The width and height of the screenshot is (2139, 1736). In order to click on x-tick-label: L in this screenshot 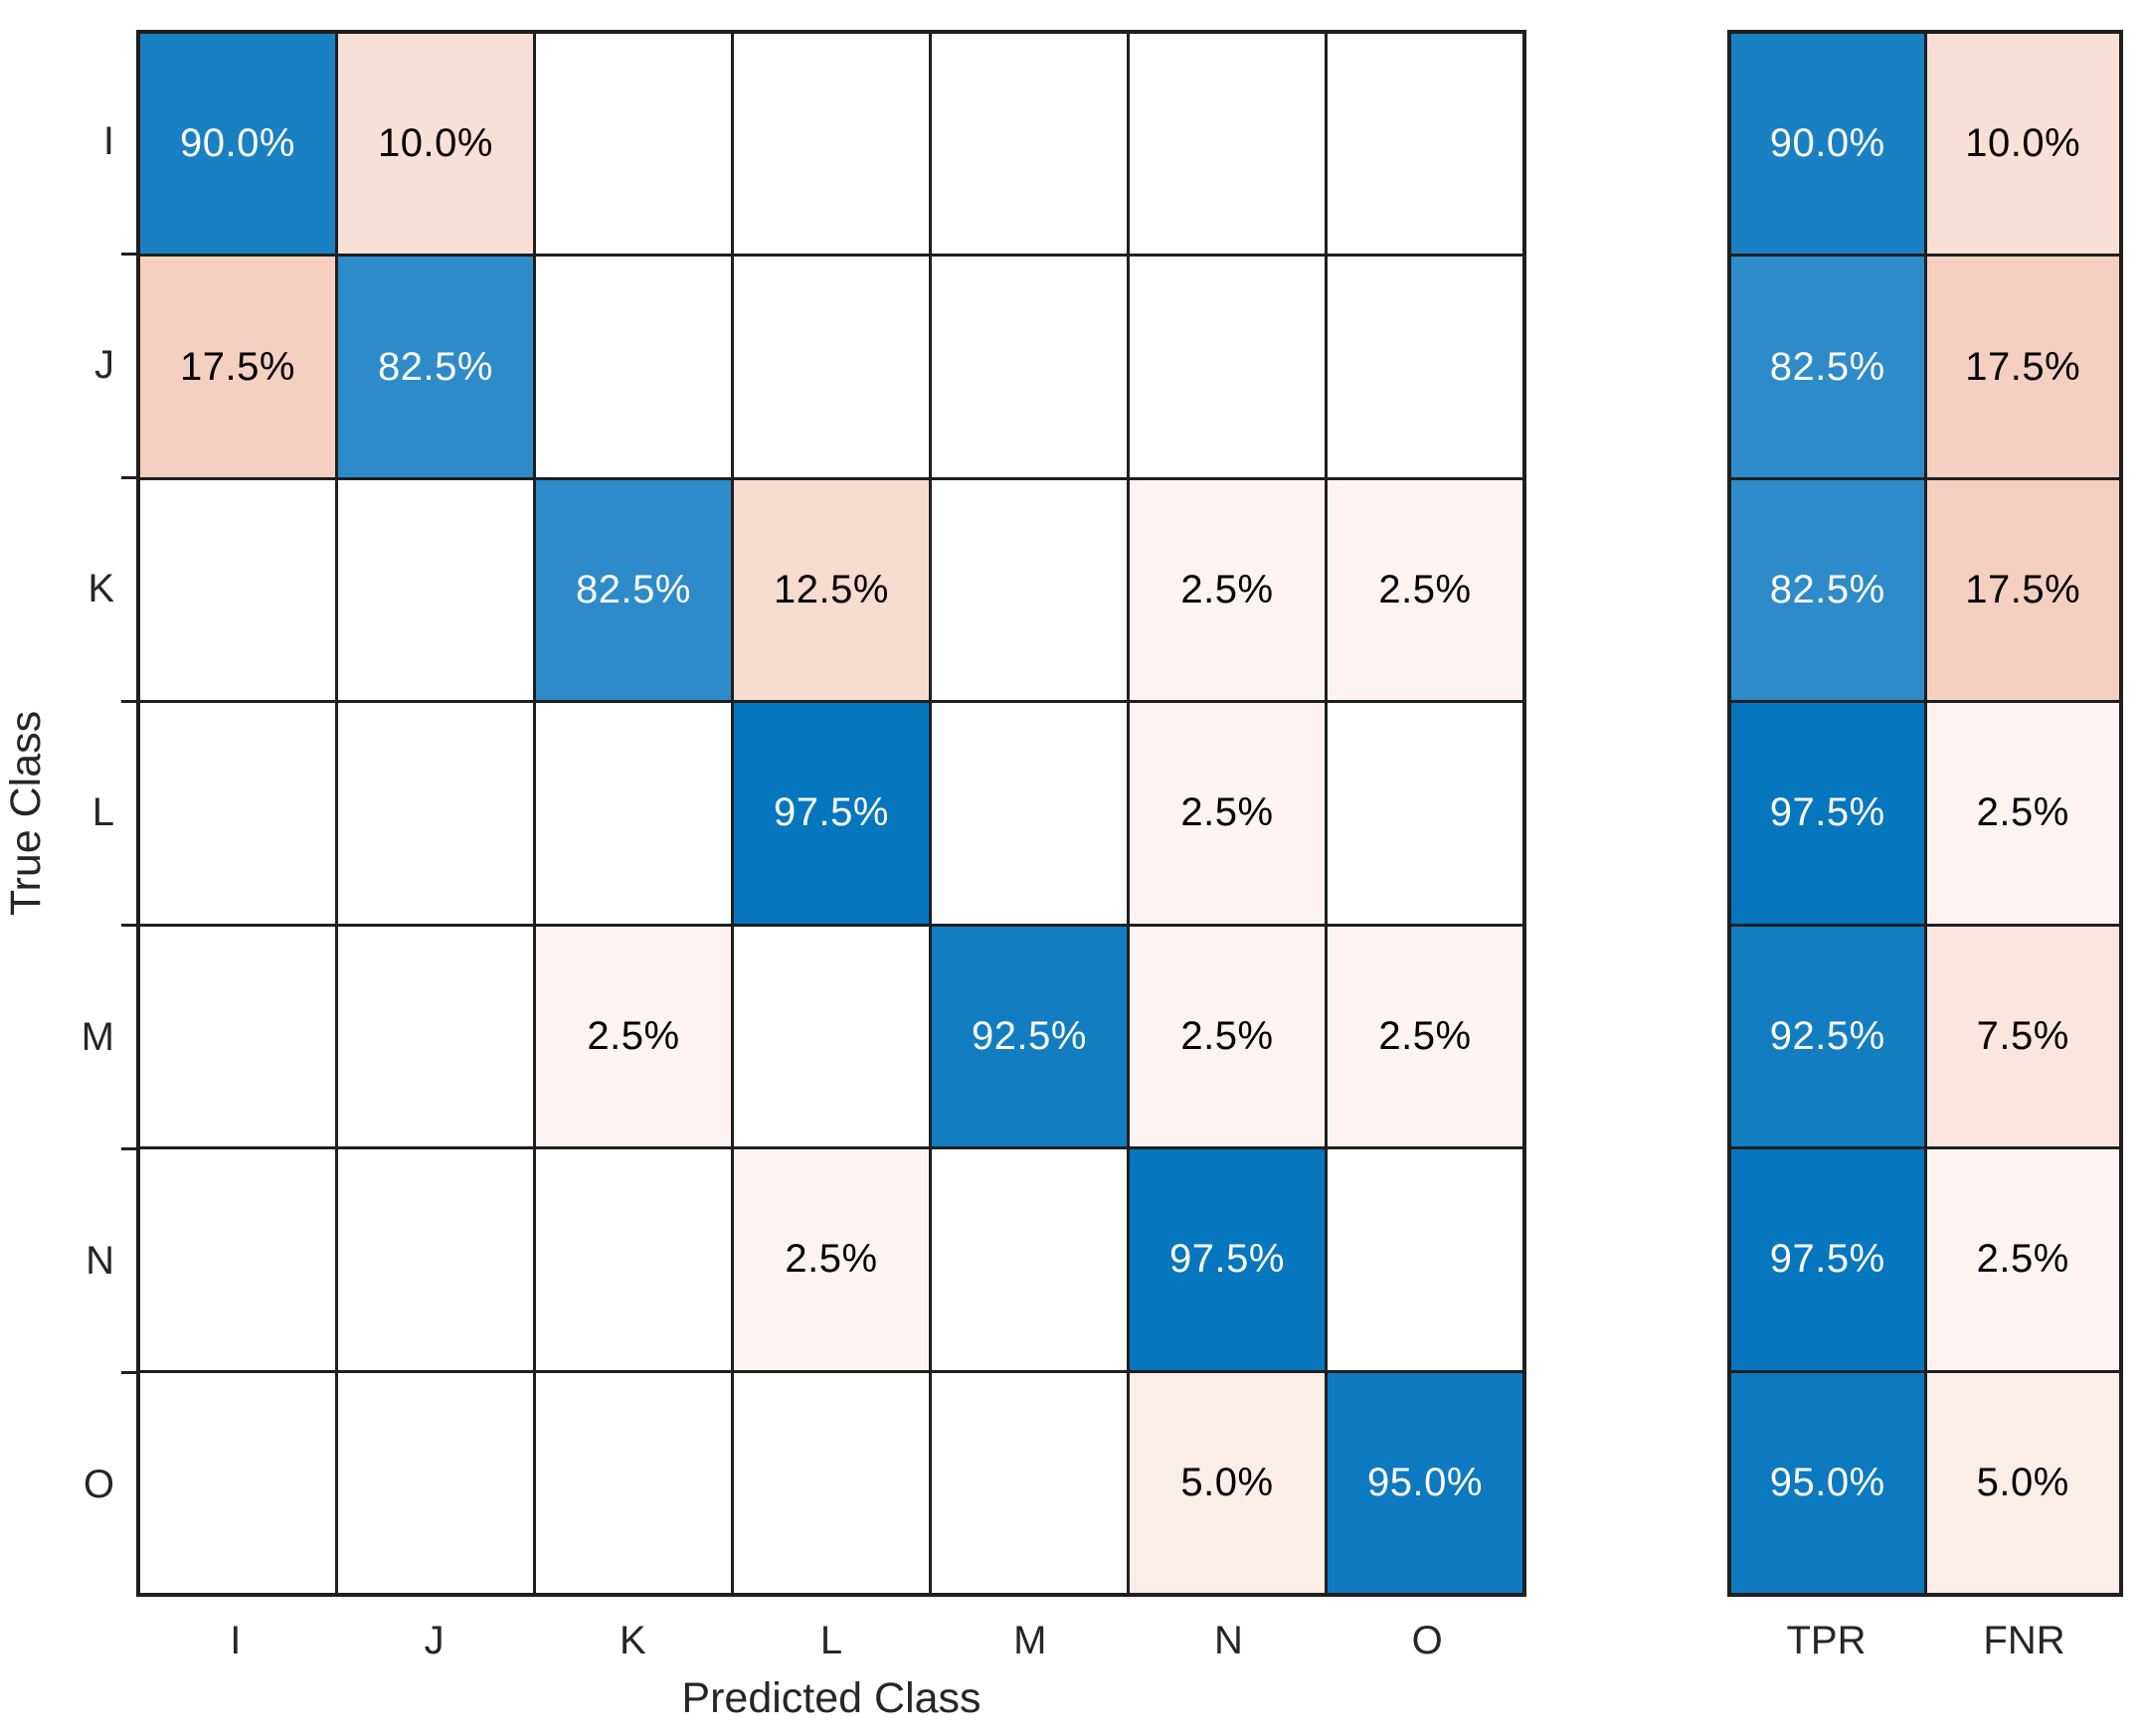, I will do `click(831, 1640)`.